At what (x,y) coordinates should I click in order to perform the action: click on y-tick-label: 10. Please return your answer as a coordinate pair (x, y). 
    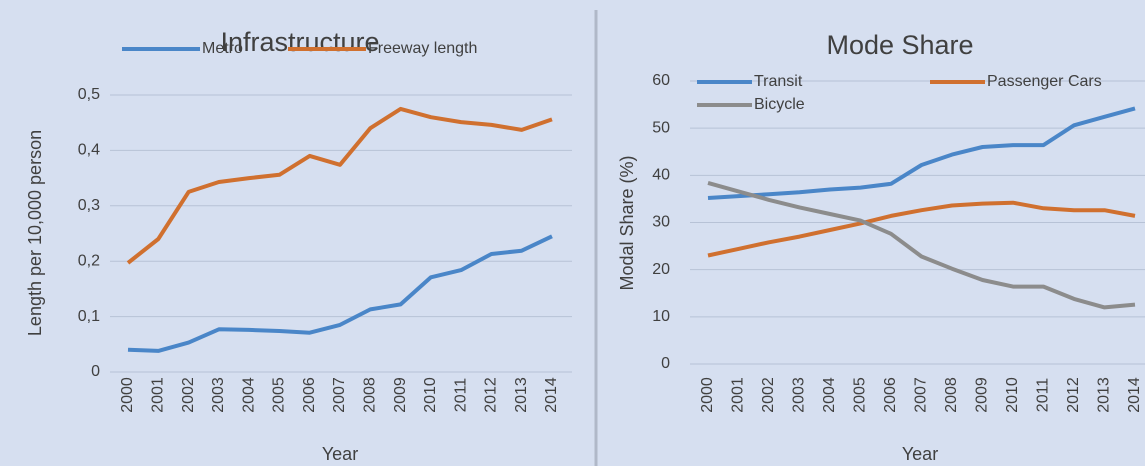
    Looking at the image, I should click on (661, 316).